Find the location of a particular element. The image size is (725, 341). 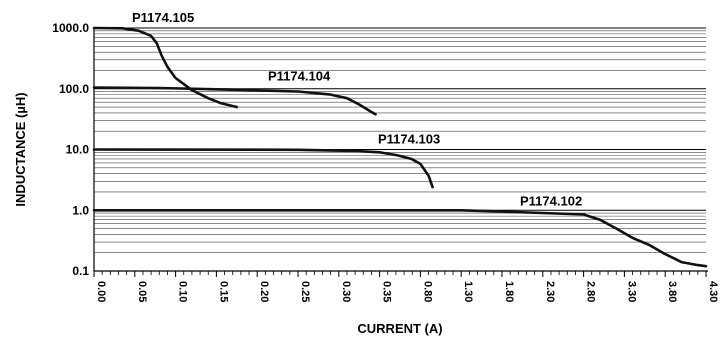

x-tick-label: 1.80 is located at coordinates (509, 291).